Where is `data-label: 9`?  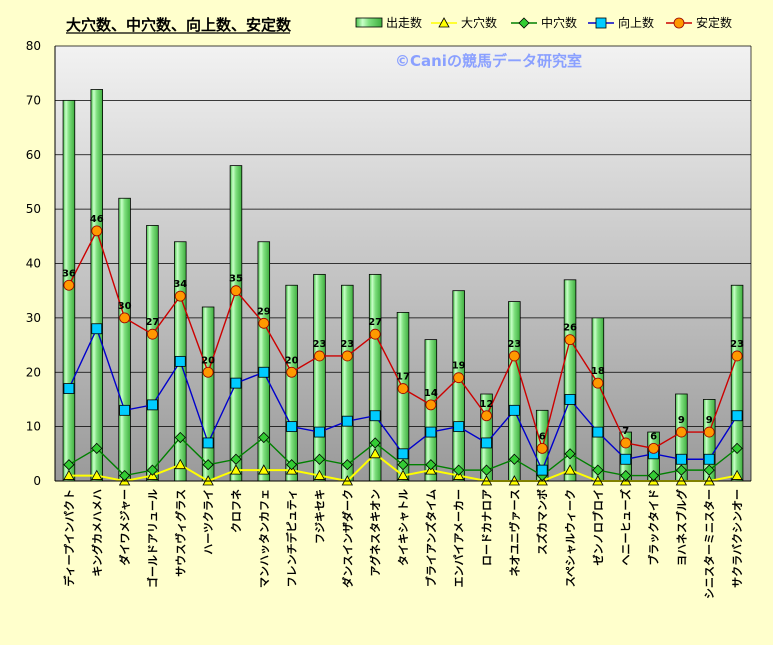
data-label: 9 is located at coordinates (709, 420).